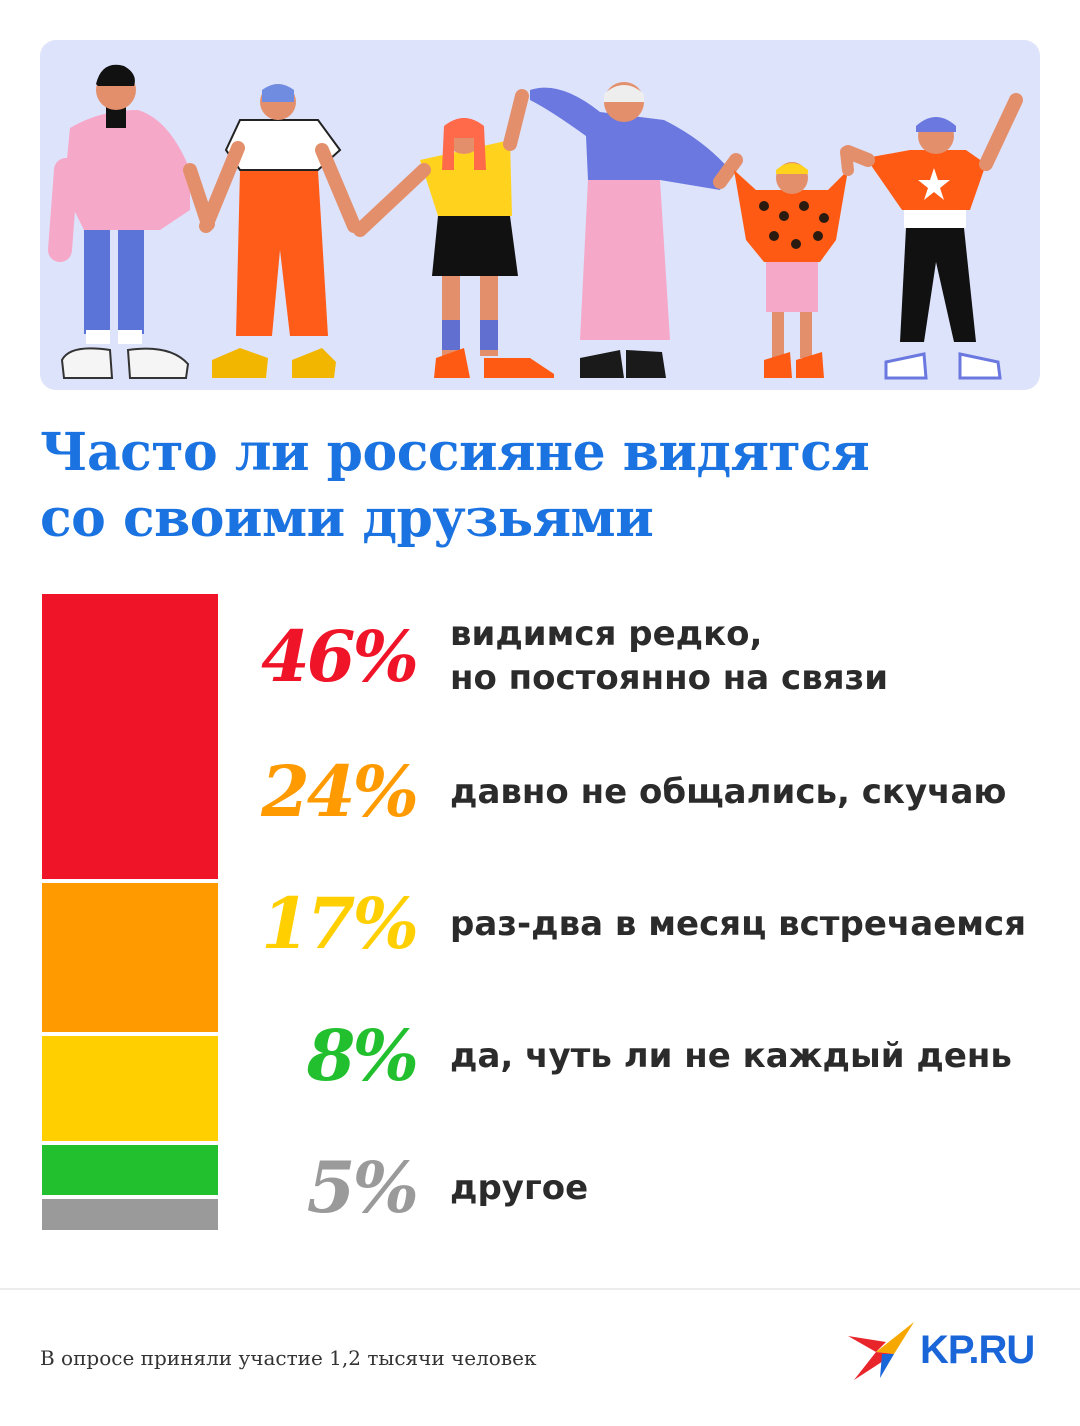  What do you see at coordinates (540, 1289) in the screenshot?
I see `footer-divider` at bounding box center [540, 1289].